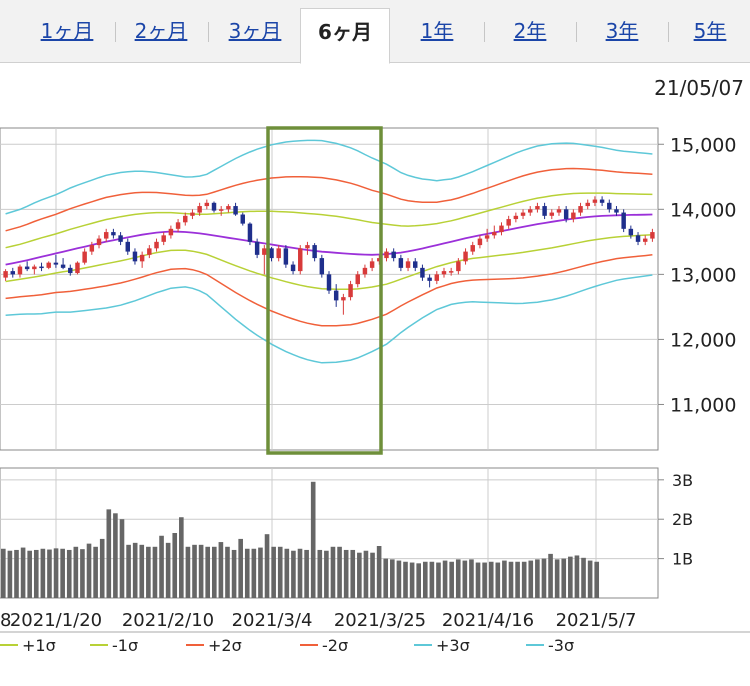 The image size is (750, 686). Describe the element at coordinates (697, 275) in the screenshot. I see `price-y-axis: 15,000 14,000 13,000 12,000 11,000` at that location.